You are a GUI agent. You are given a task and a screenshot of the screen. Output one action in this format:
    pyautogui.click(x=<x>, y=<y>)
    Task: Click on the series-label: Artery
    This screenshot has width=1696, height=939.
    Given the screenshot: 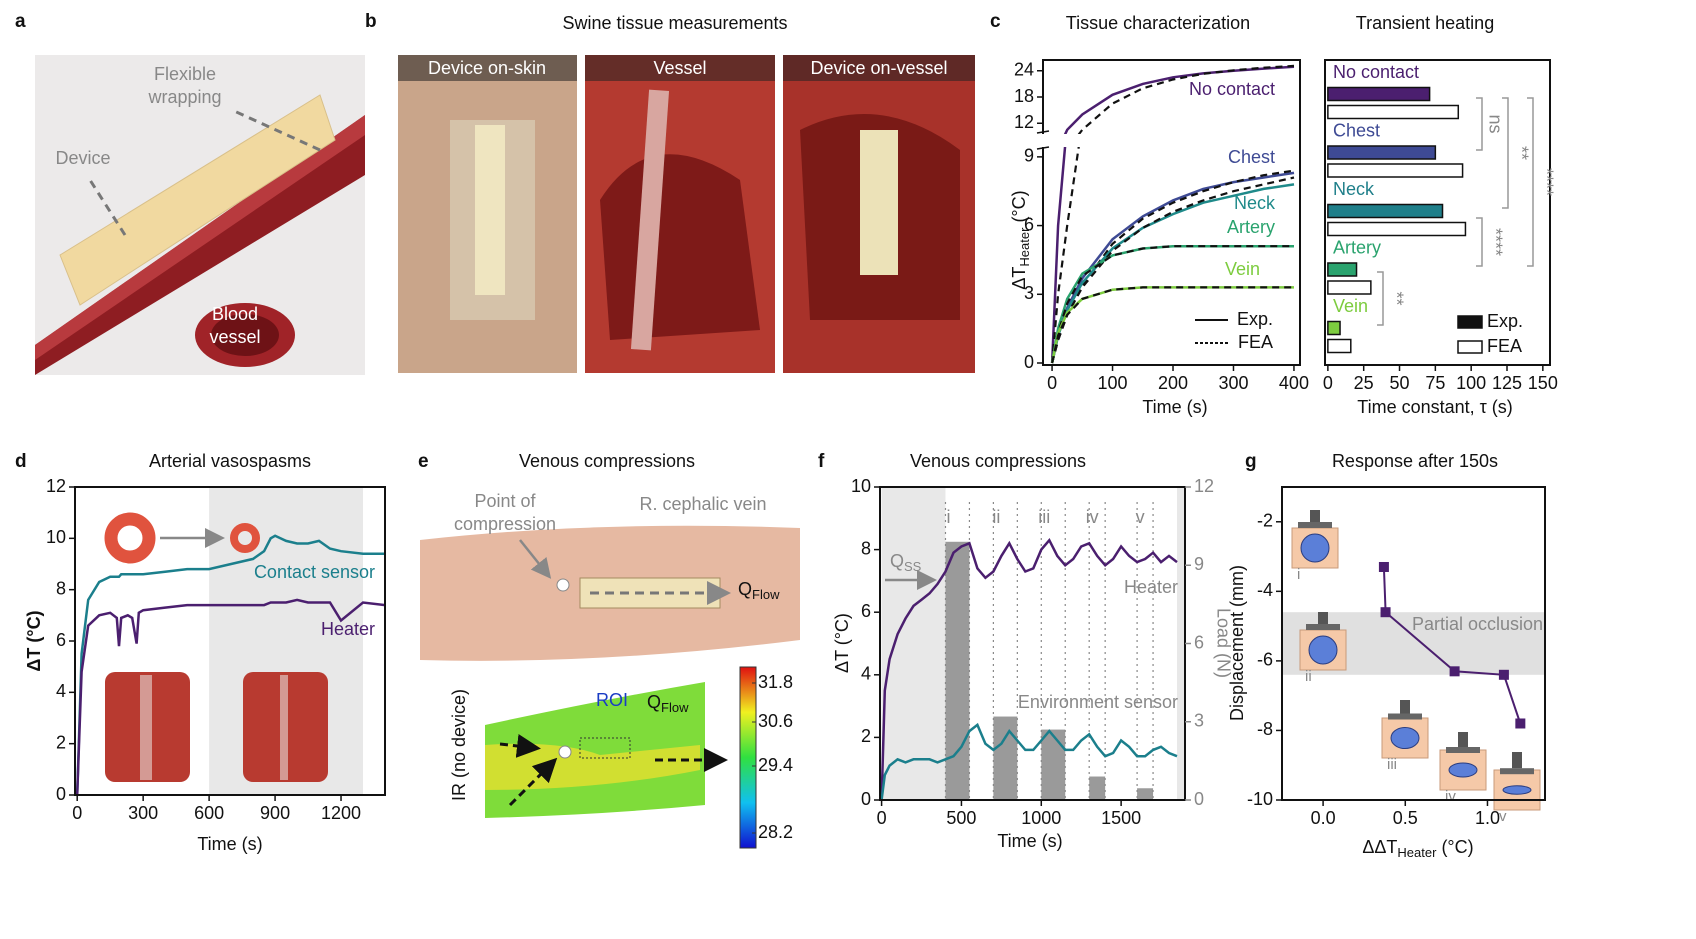 What is the action you would take?
    pyautogui.click(x=1251, y=227)
    